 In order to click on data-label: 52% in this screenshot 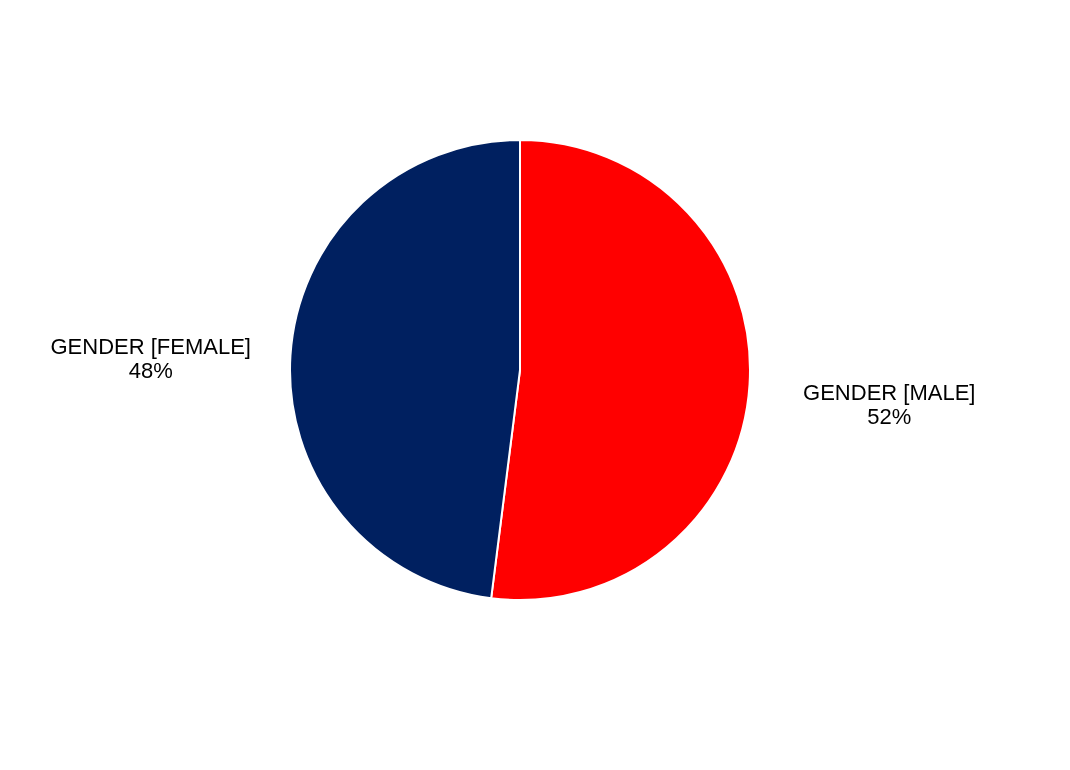, I will do `click(889, 417)`.